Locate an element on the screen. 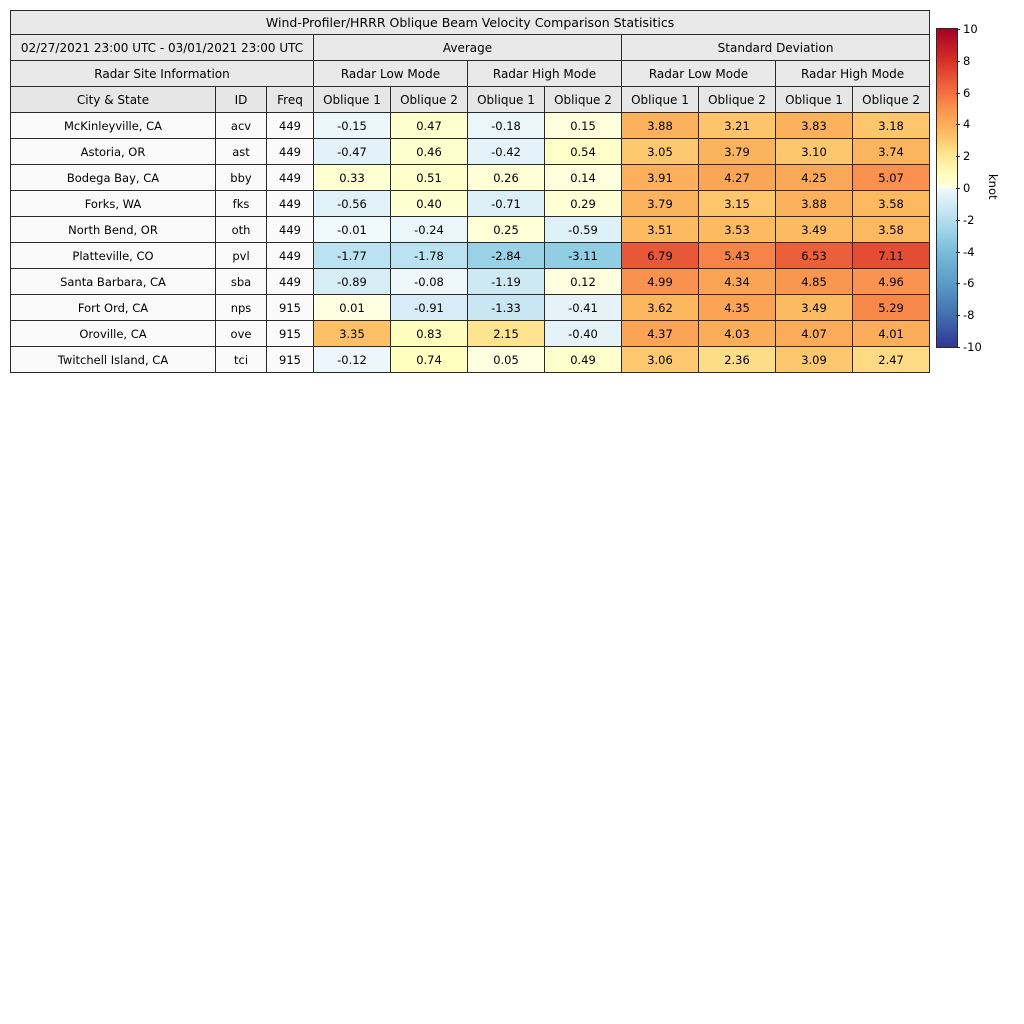 The height and width of the screenshot is (1024, 1024). city-cell: North Bend, OR is located at coordinates (113, 229).